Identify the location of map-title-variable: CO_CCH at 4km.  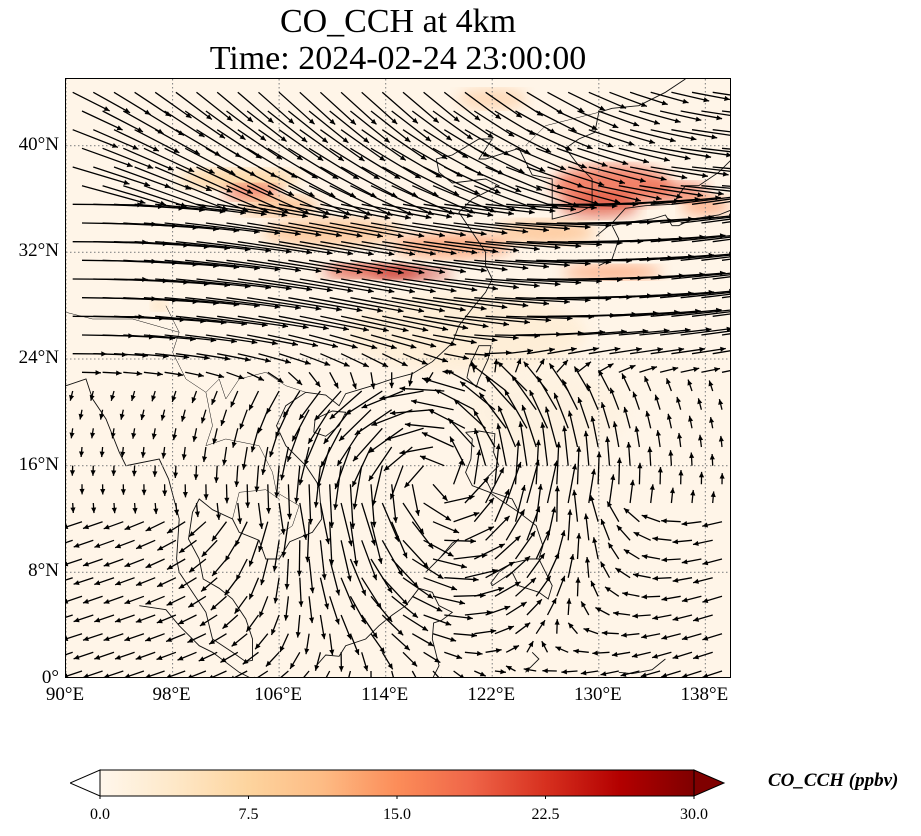
(398, 21).